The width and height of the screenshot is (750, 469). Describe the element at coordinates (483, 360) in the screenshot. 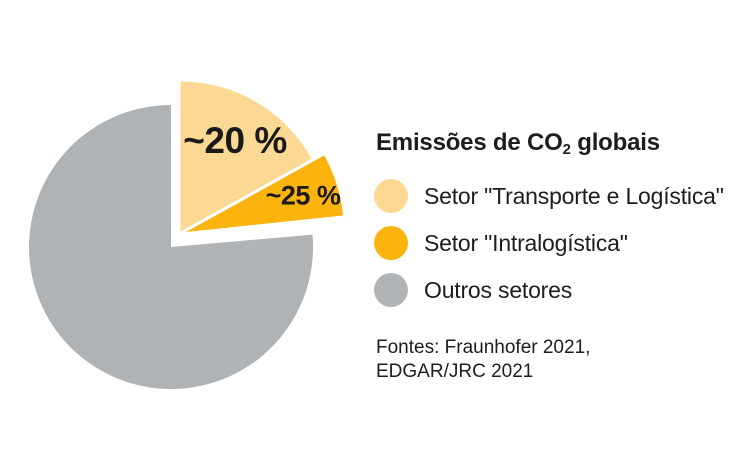

I see `sources-note: Fontes: Fraunhofer 2021, EDGAR/JRC 2021` at that location.